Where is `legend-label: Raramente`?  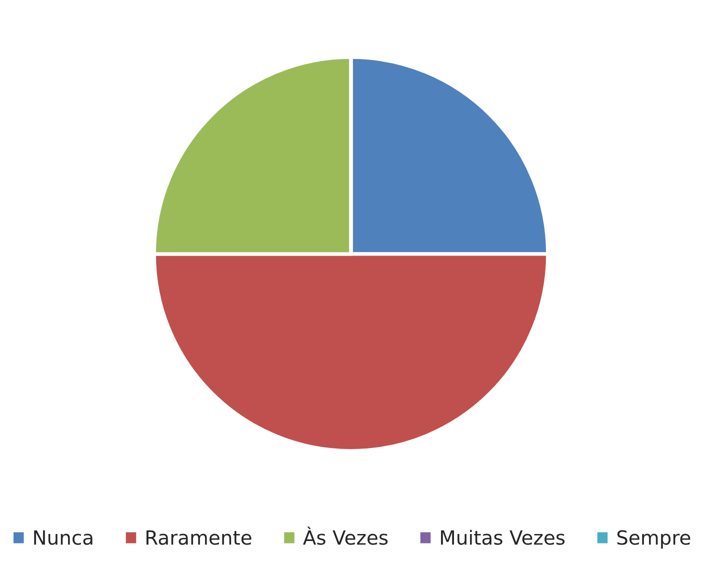 legend-label: Raramente is located at coordinates (199, 537).